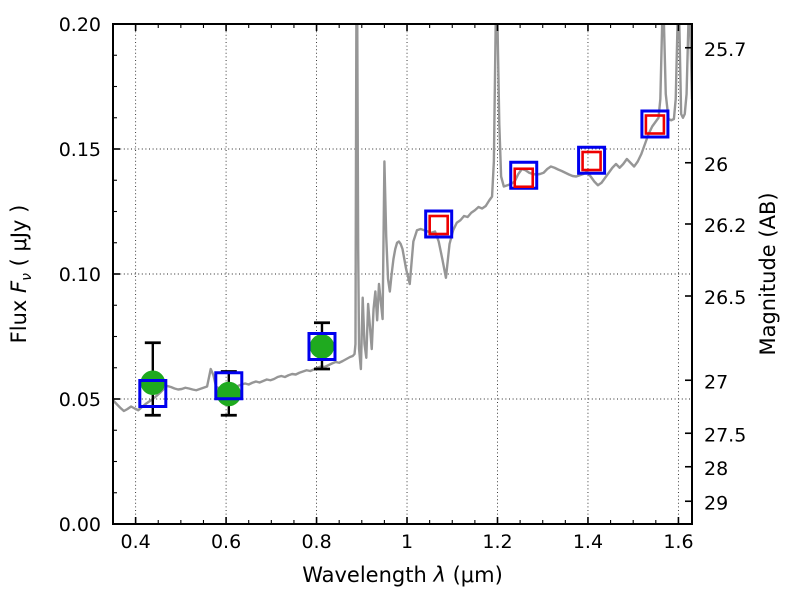 The width and height of the screenshot is (800, 600). I want to click on xtick-label-2: 0.8, so click(316, 542).